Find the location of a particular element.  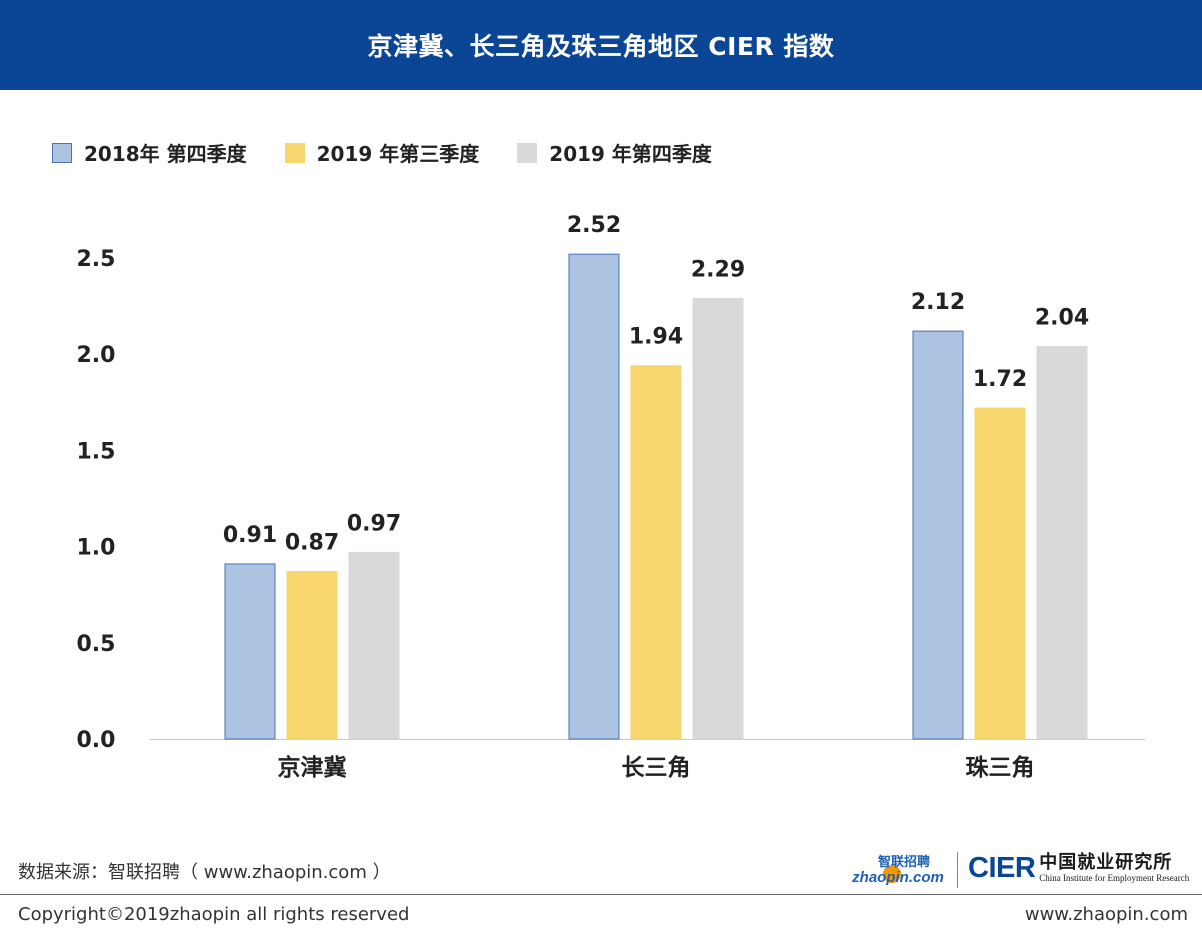

y-tick-label: 0.0 is located at coordinates (96, 740).